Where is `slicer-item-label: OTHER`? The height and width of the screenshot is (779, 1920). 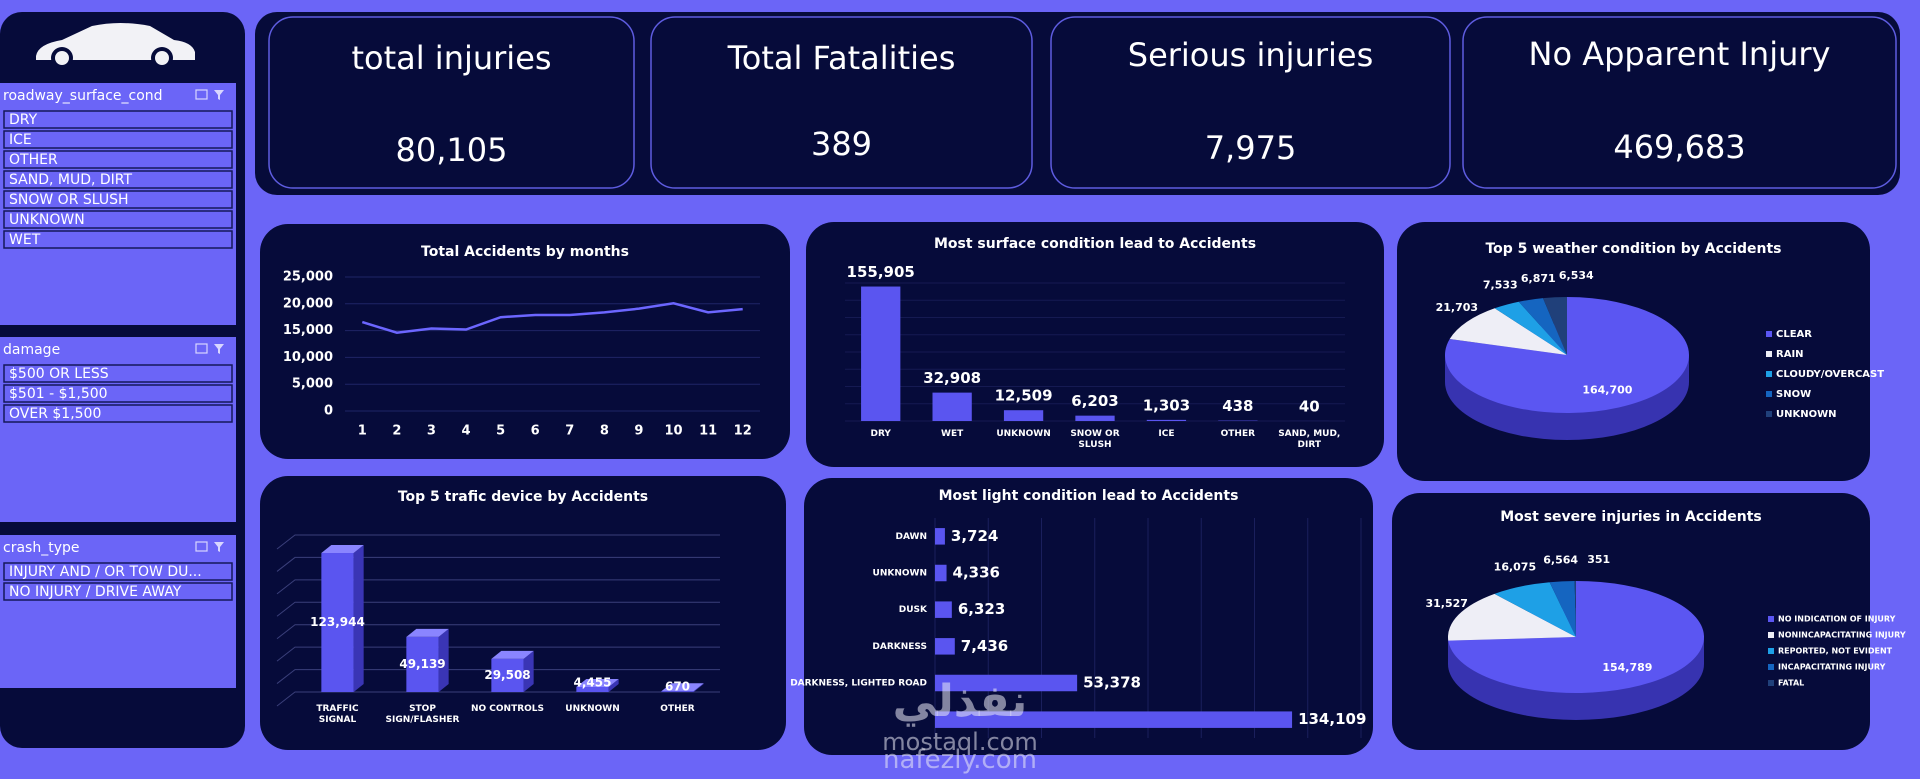
slicer-item-label: OTHER is located at coordinates (33, 160).